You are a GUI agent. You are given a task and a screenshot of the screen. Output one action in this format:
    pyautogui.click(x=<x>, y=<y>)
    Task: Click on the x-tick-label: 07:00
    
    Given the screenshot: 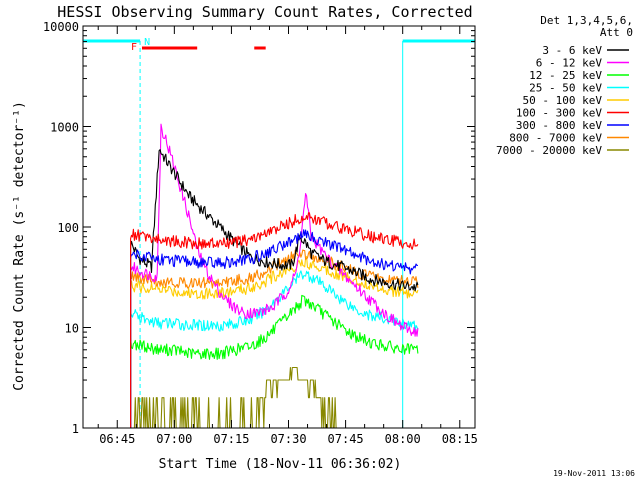 What is the action you would take?
    pyautogui.click(x=174, y=439)
    